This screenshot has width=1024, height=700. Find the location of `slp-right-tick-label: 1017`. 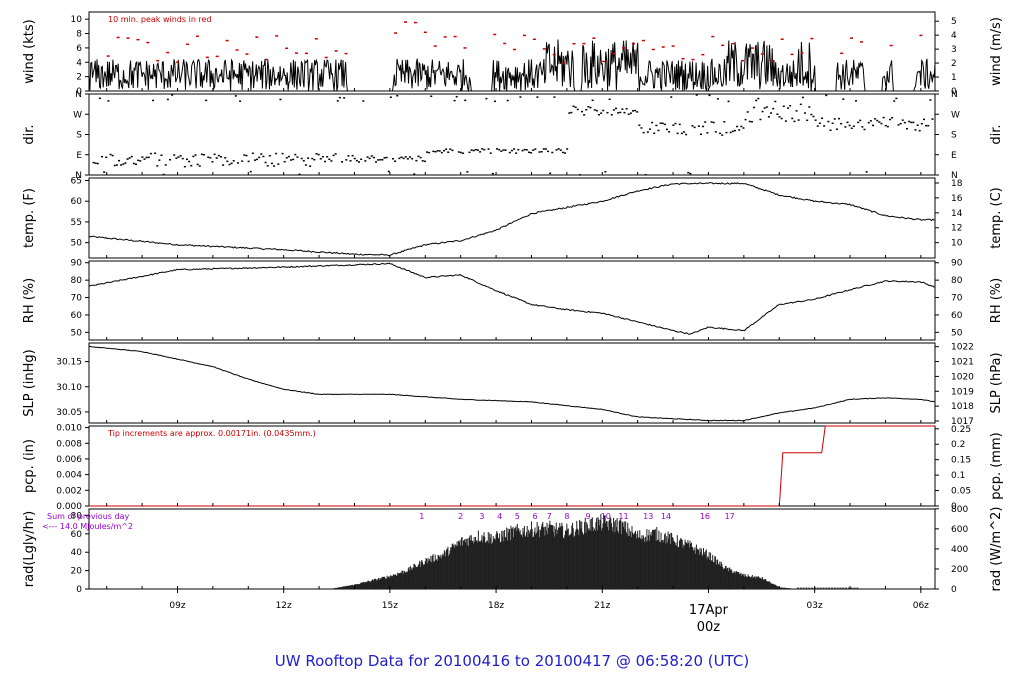

slp-right-tick-label: 1017 is located at coordinates (962, 422).